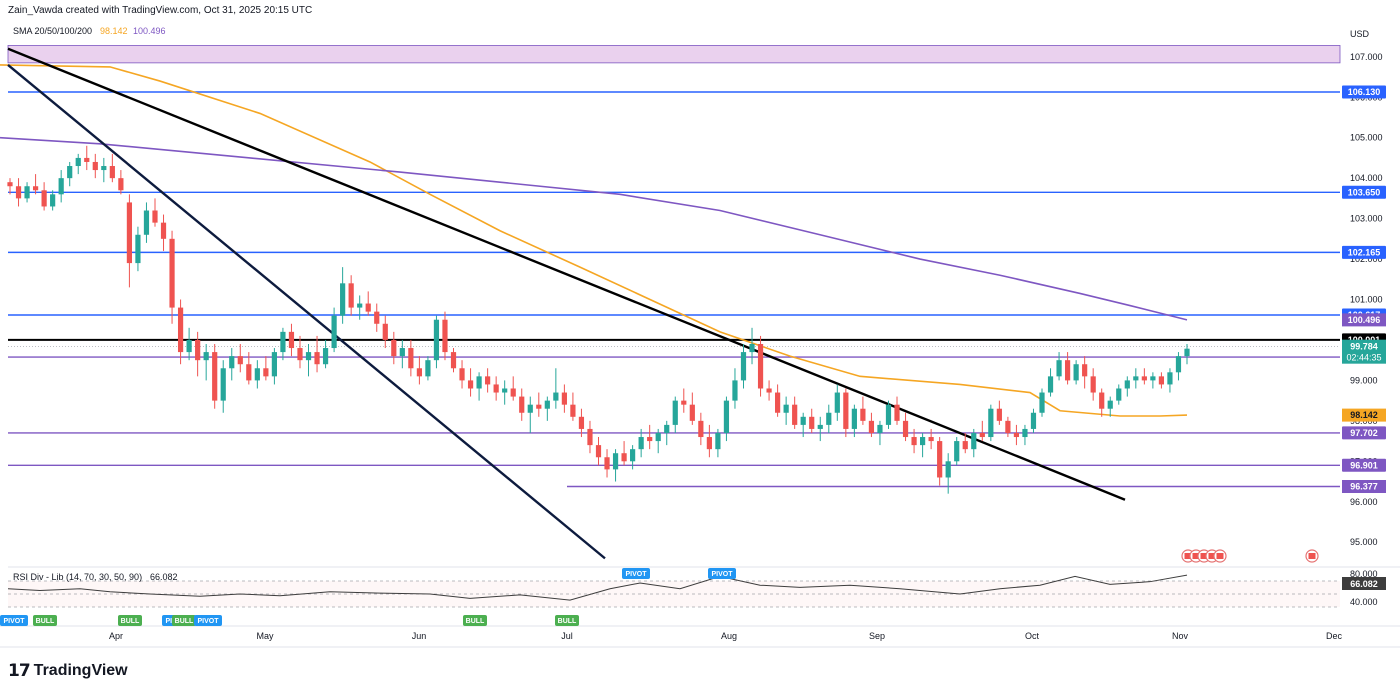 The width and height of the screenshot is (1400, 693). What do you see at coordinates (1364, 602) in the screenshot?
I see `rsi-tick-label: 40.000` at bounding box center [1364, 602].